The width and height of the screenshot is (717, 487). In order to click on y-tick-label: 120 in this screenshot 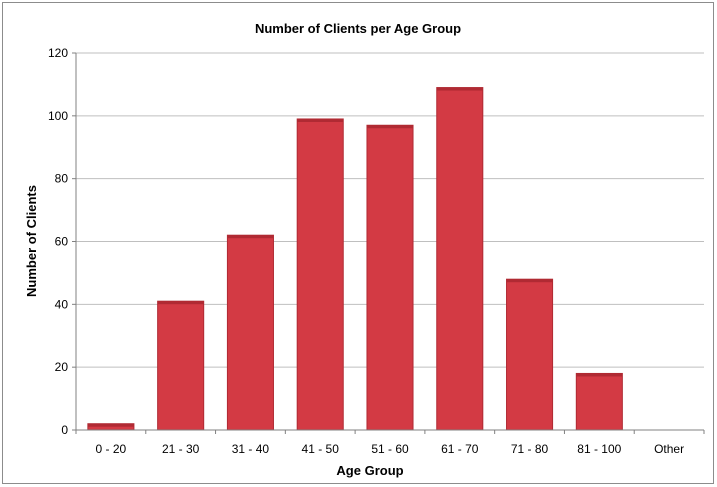, I will do `click(58, 53)`.